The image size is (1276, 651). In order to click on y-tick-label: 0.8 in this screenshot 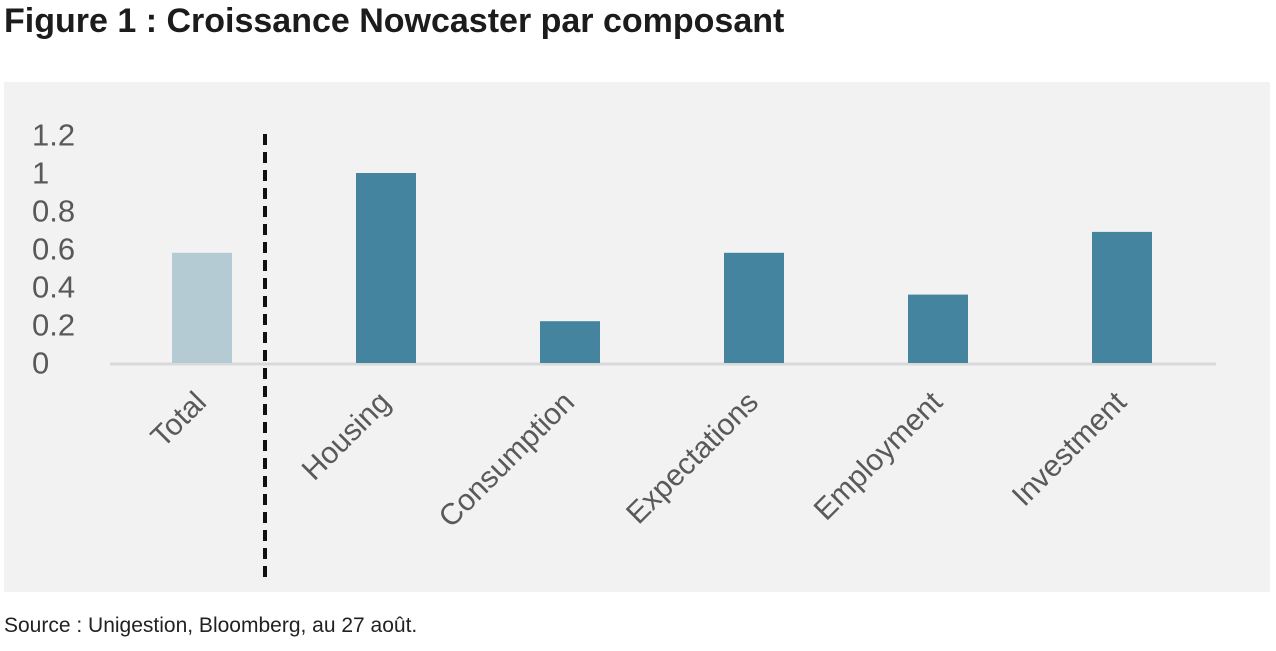, I will do `click(53, 211)`.